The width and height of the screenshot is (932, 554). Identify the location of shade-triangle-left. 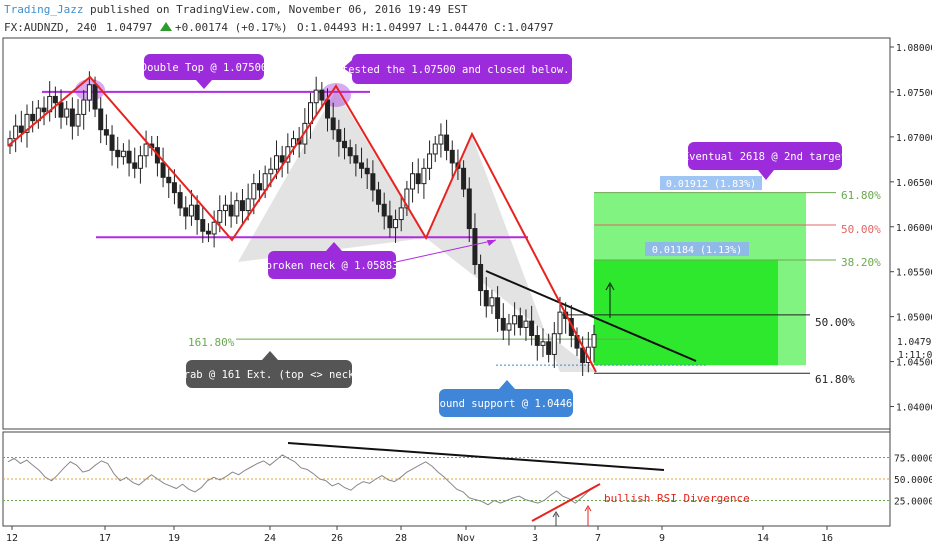
(332, 176).